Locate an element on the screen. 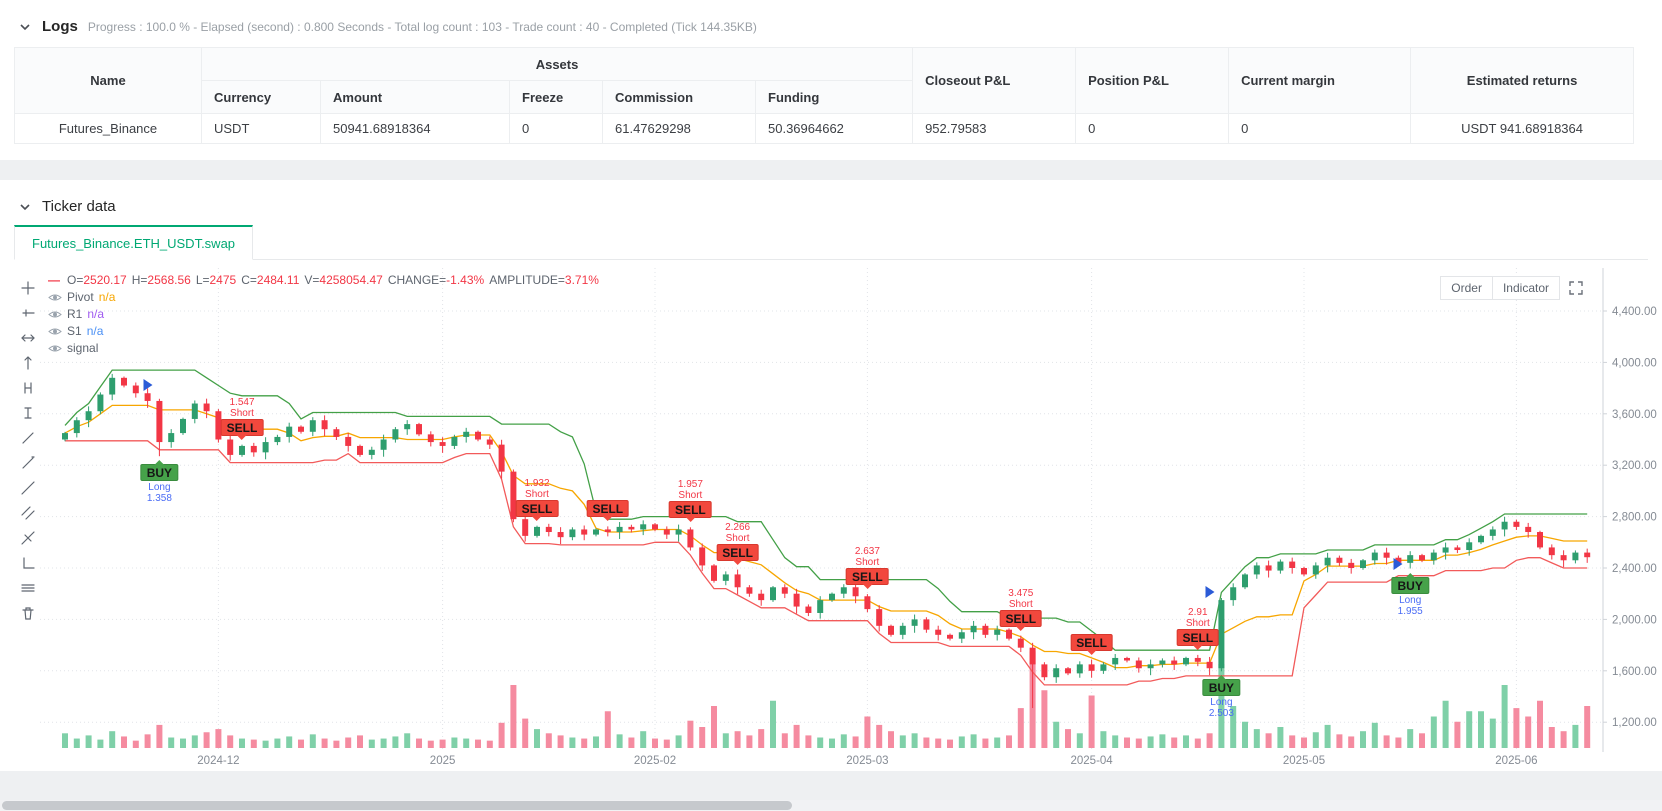 Image resolution: width=1662 pixels, height=811 pixels. date-axis-label: 2025-02 is located at coordinates (655, 761).